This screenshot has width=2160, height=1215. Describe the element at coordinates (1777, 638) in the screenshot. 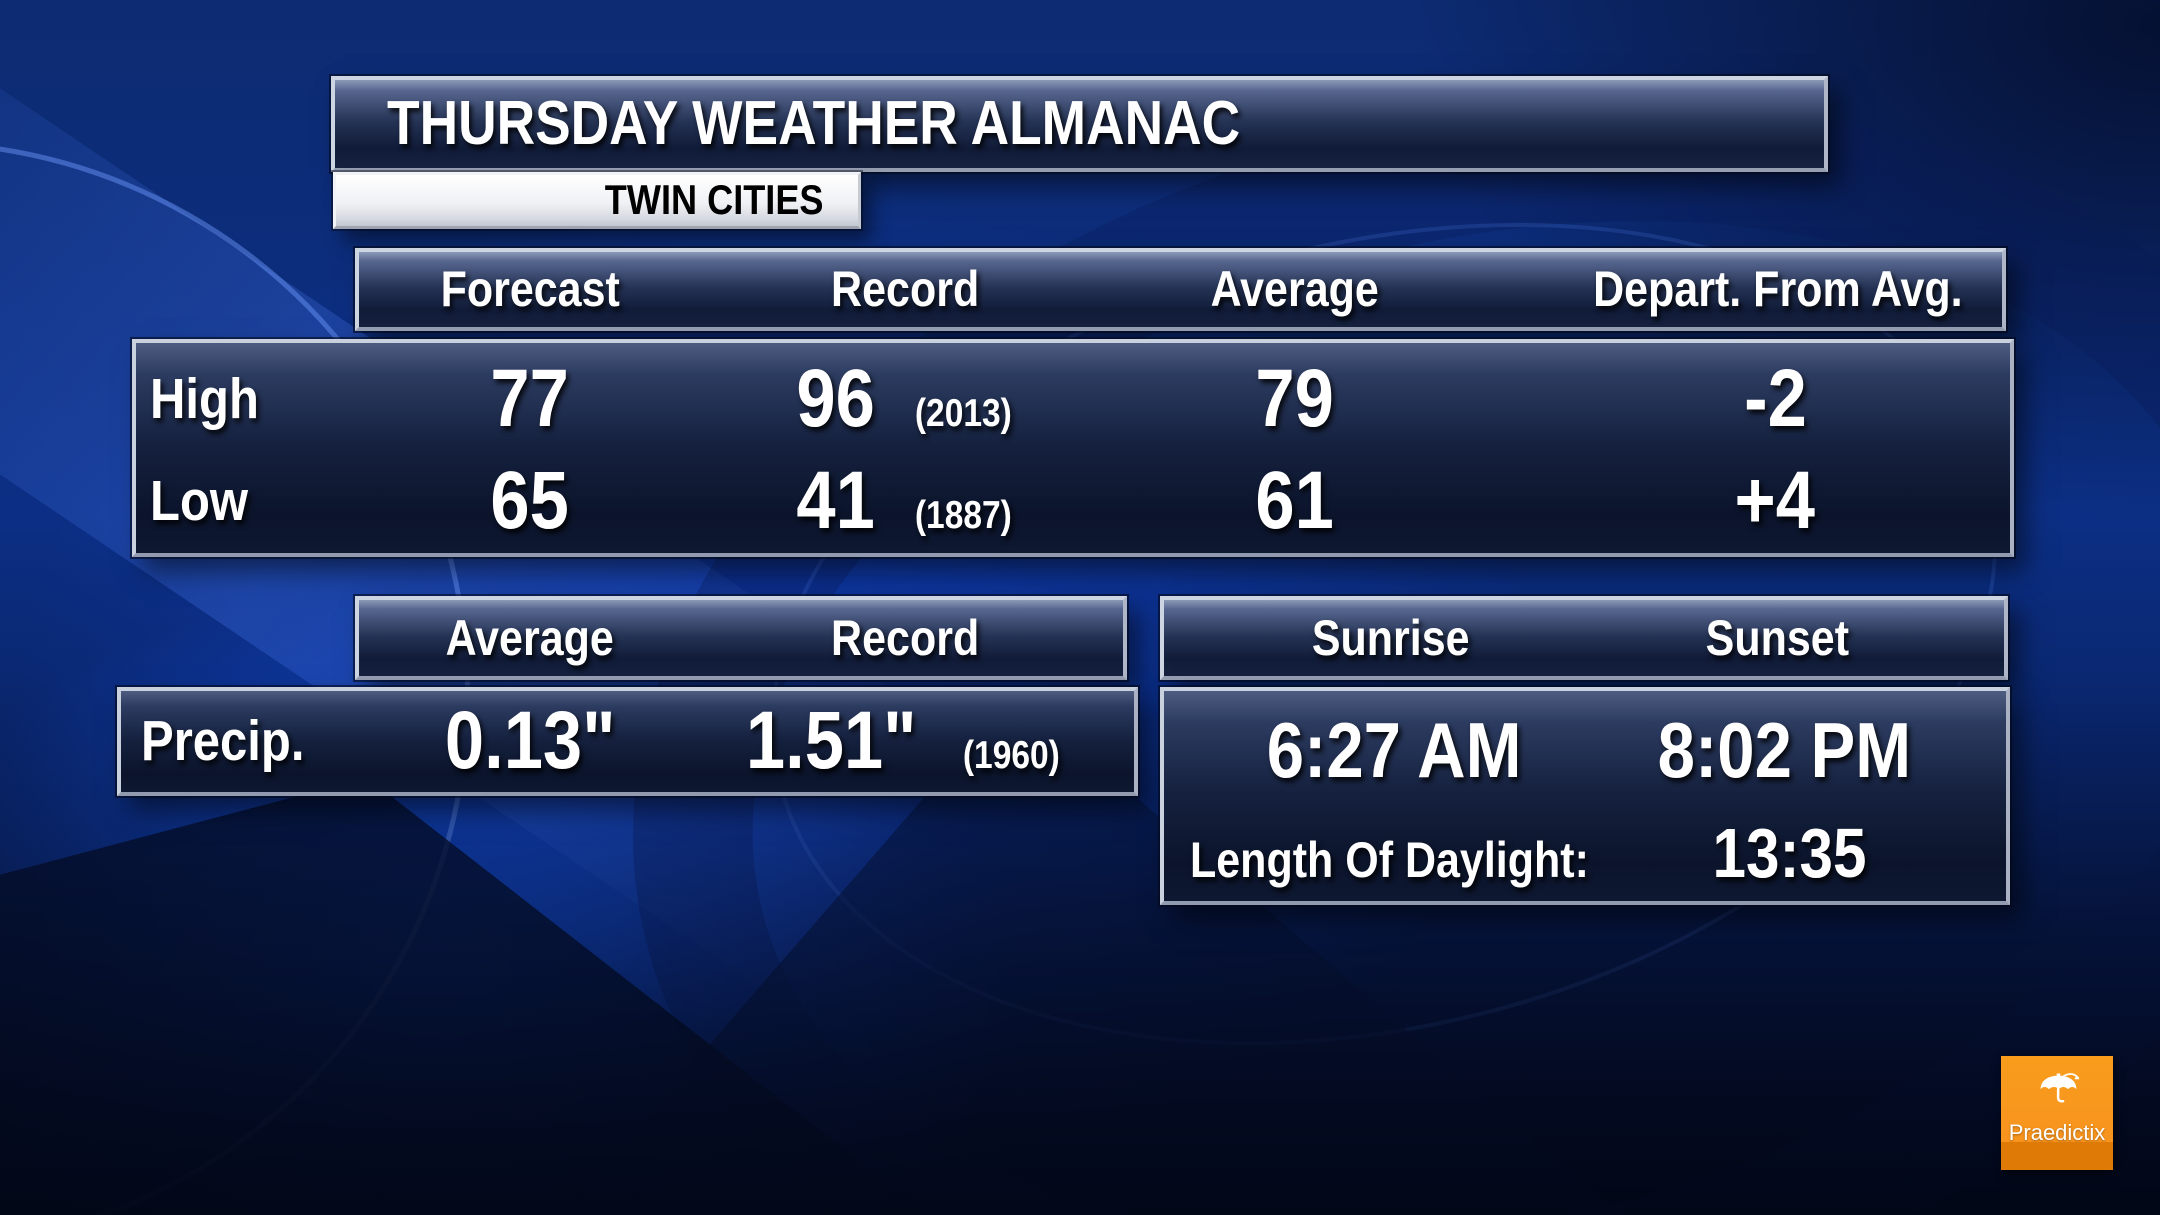

I see `column-header-sunset: Sunset` at that location.